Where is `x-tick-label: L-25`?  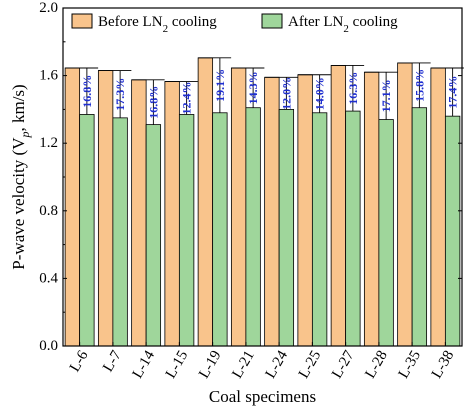 x-tick-label: L-25 is located at coordinates (310, 364).